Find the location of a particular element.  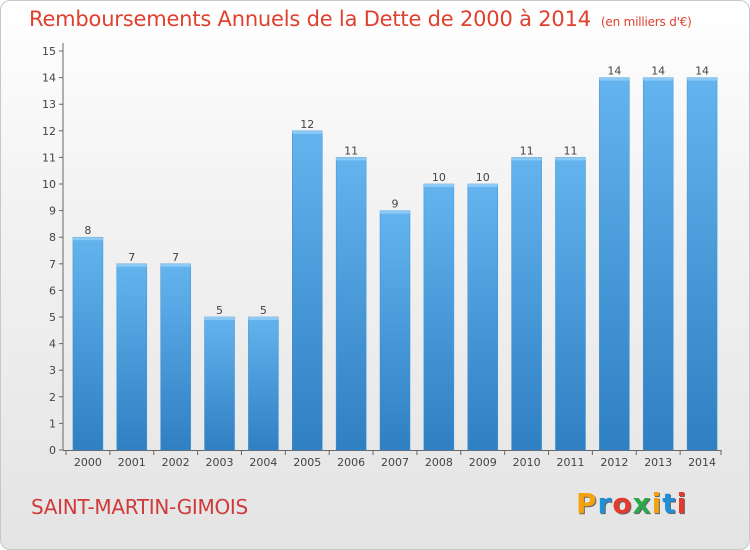

data-label: 12 is located at coordinates (307, 124).